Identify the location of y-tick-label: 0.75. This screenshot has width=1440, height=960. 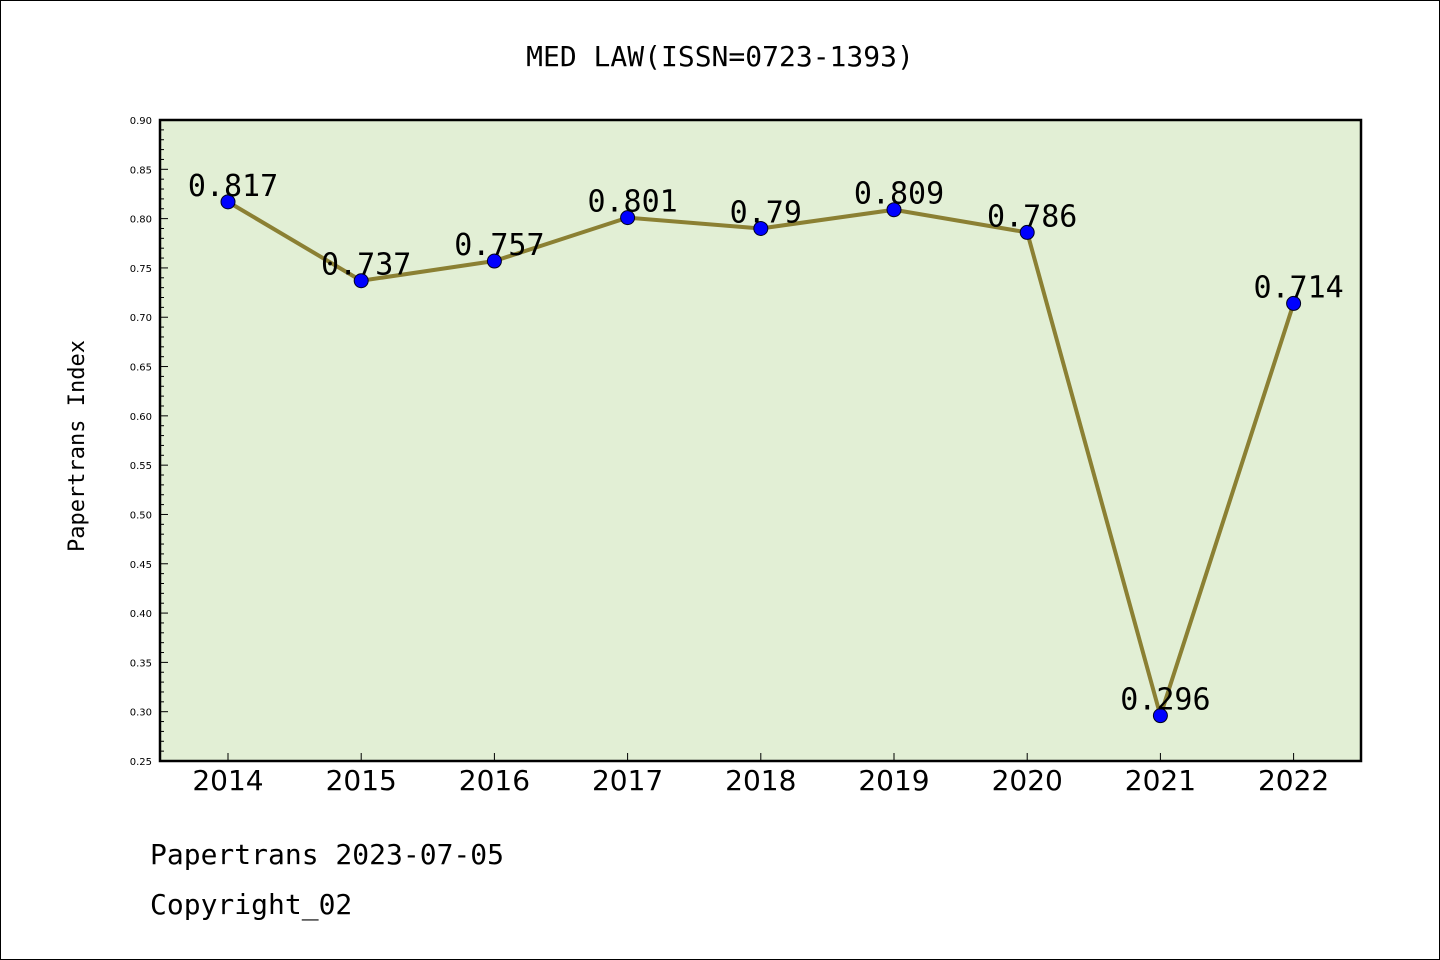
(141, 269).